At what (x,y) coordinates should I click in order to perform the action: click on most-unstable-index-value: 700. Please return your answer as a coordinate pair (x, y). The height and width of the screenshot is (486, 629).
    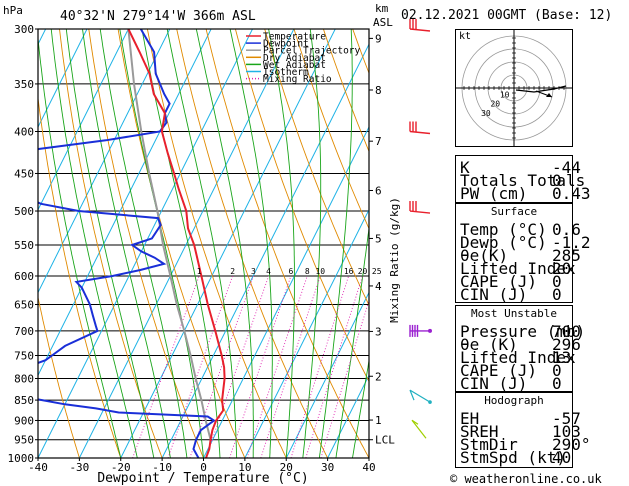
    Looking at the image, I should click on (566, 331).